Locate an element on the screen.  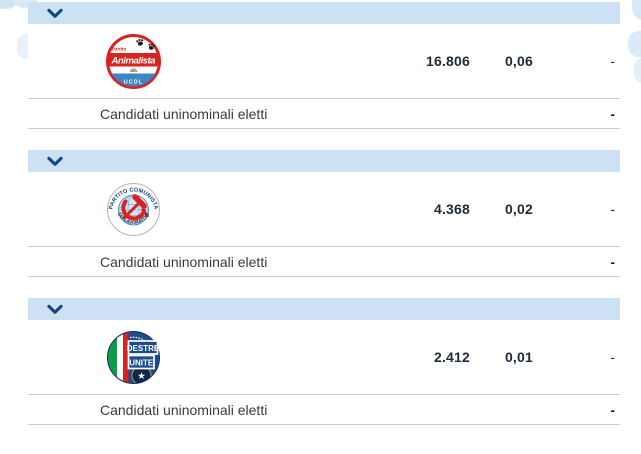
logo-cell: Partito Animalista is located at coordinates (194, 61).